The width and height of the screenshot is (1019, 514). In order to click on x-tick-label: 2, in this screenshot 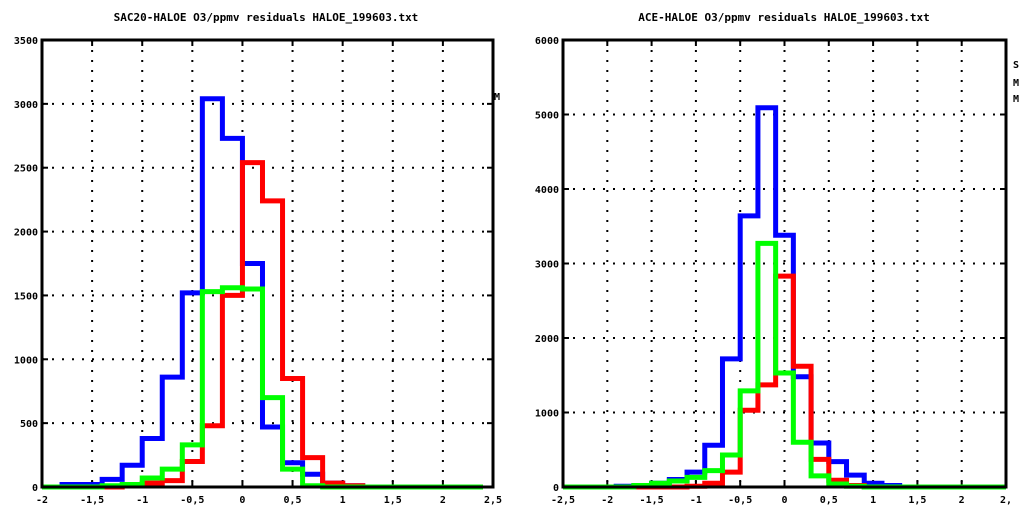, I will do `click(1006, 500)`.